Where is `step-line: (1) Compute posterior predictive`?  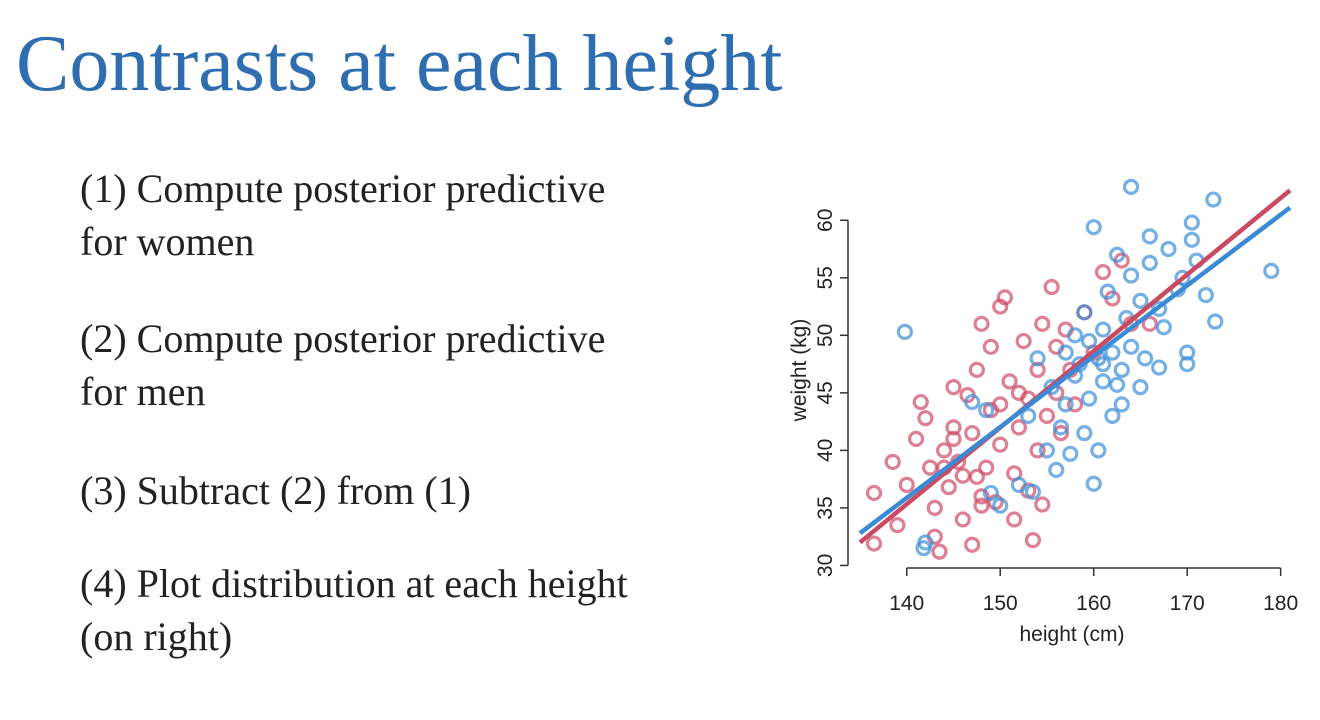 step-line: (1) Compute posterior predictive is located at coordinates (342, 188).